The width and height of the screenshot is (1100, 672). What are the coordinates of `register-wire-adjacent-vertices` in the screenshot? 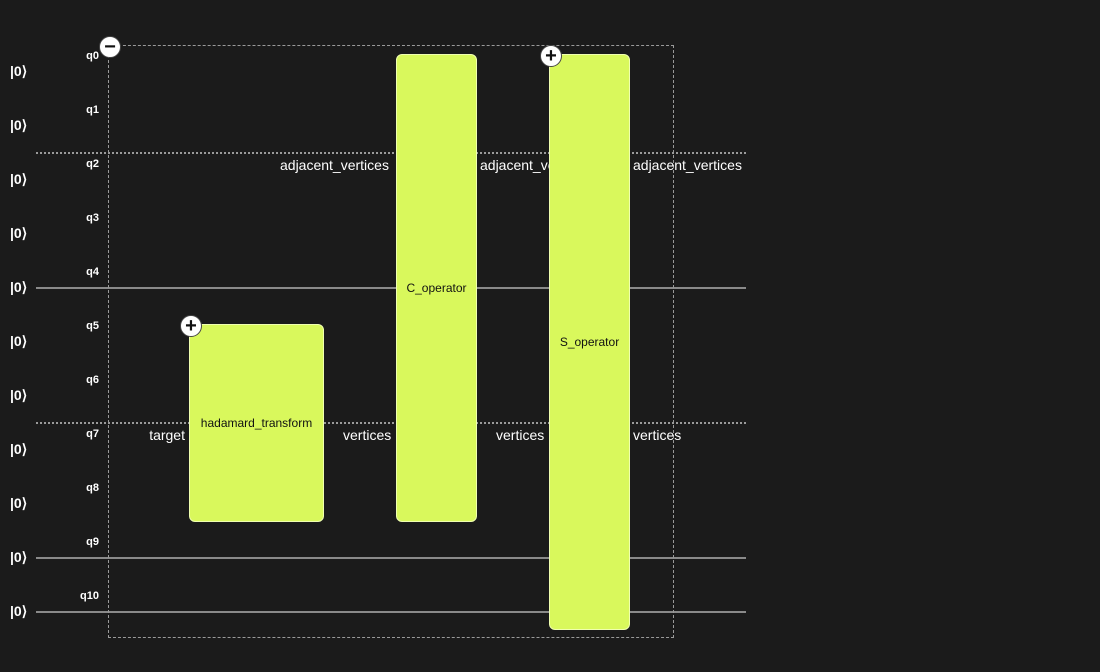 It's located at (391, 153).